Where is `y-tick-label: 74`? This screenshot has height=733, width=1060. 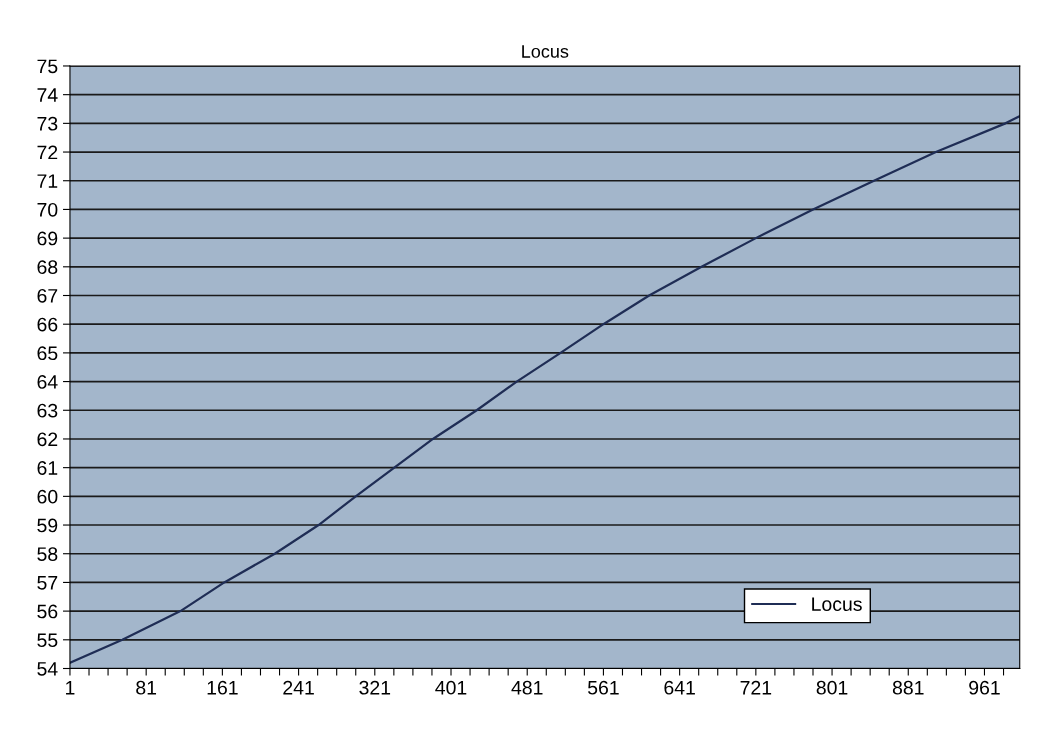 y-tick-label: 74 is located at coordinates (47, 95).